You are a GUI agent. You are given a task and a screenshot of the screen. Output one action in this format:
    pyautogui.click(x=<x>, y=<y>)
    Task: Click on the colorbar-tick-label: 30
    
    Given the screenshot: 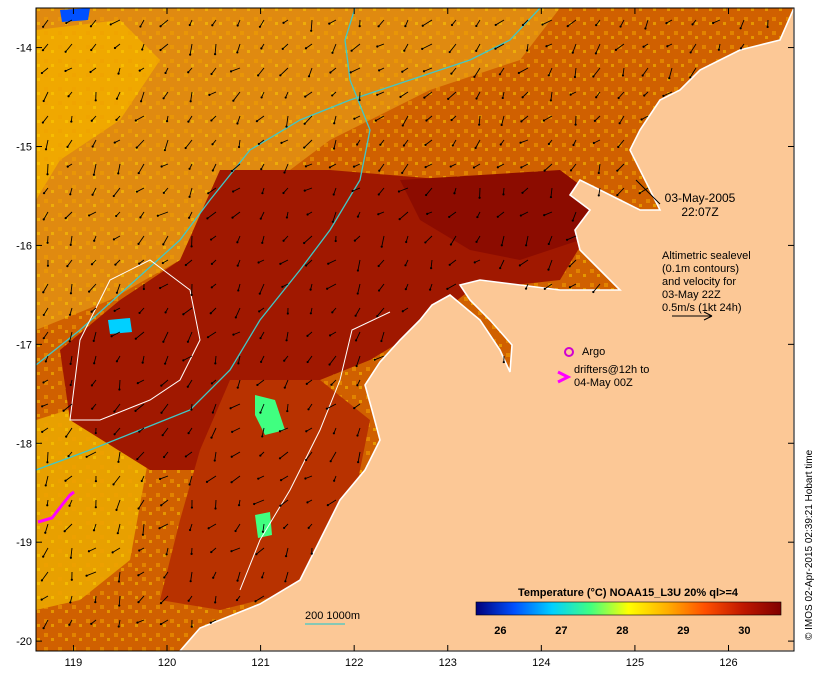 What is the action you would take?
    pyautogui.click(x=744, y=631)
    